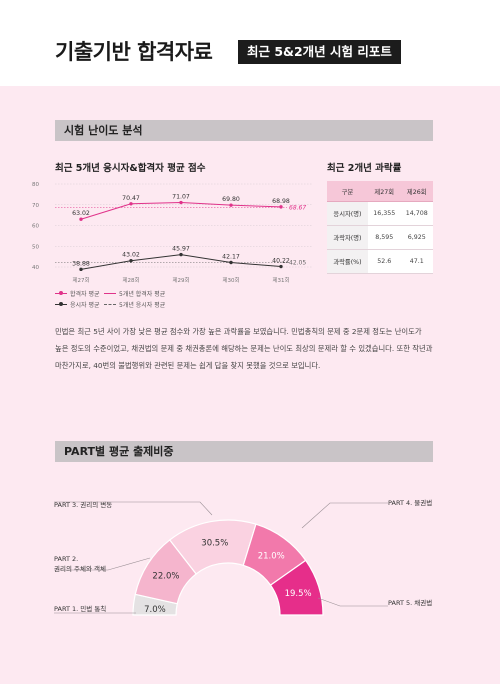  Describe the element at coordinates (410, 503) in the screenshot. I see `part4-label: PART 4. 물권법` at that location.